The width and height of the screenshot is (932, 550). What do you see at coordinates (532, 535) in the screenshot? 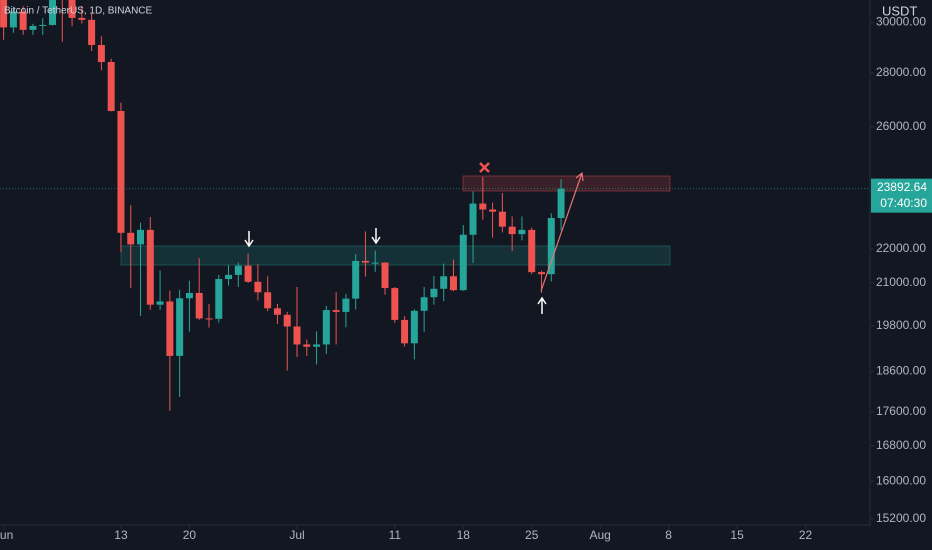
I see `x-tick-label: 25` at bounding box center [532, 535].